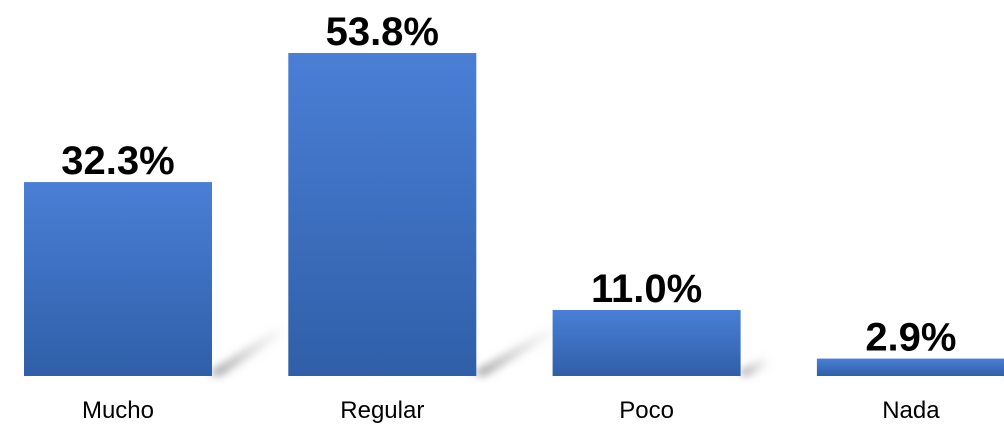 The image size is (1004, 432). I want to click on bar-regular, so click(382, 214).